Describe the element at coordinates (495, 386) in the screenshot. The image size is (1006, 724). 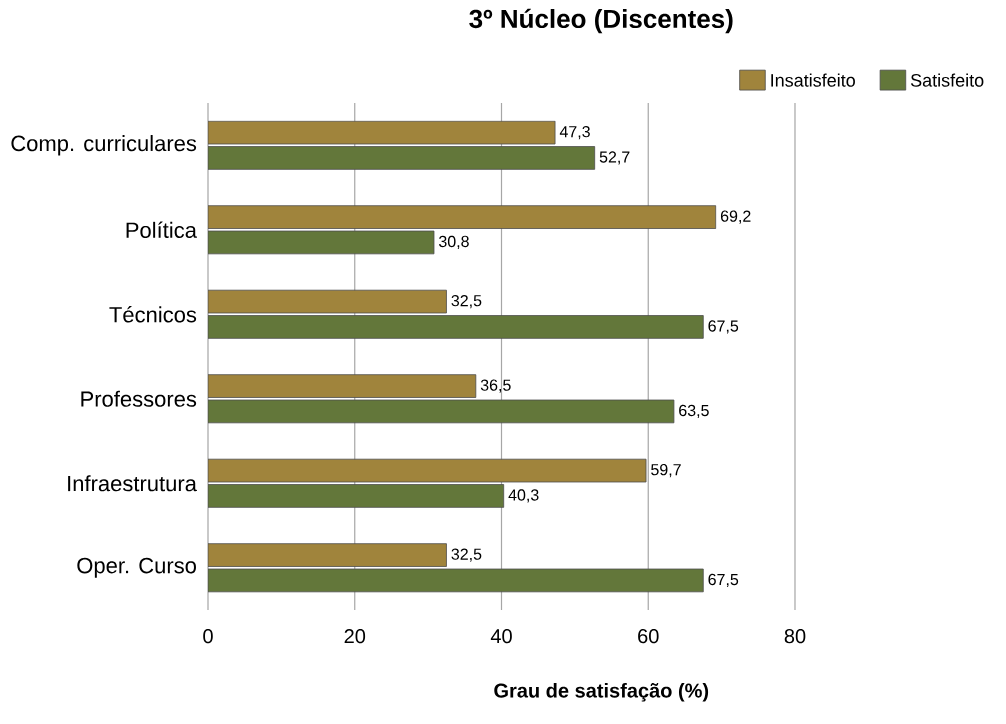
I see `data-label: 36,5` at that location.